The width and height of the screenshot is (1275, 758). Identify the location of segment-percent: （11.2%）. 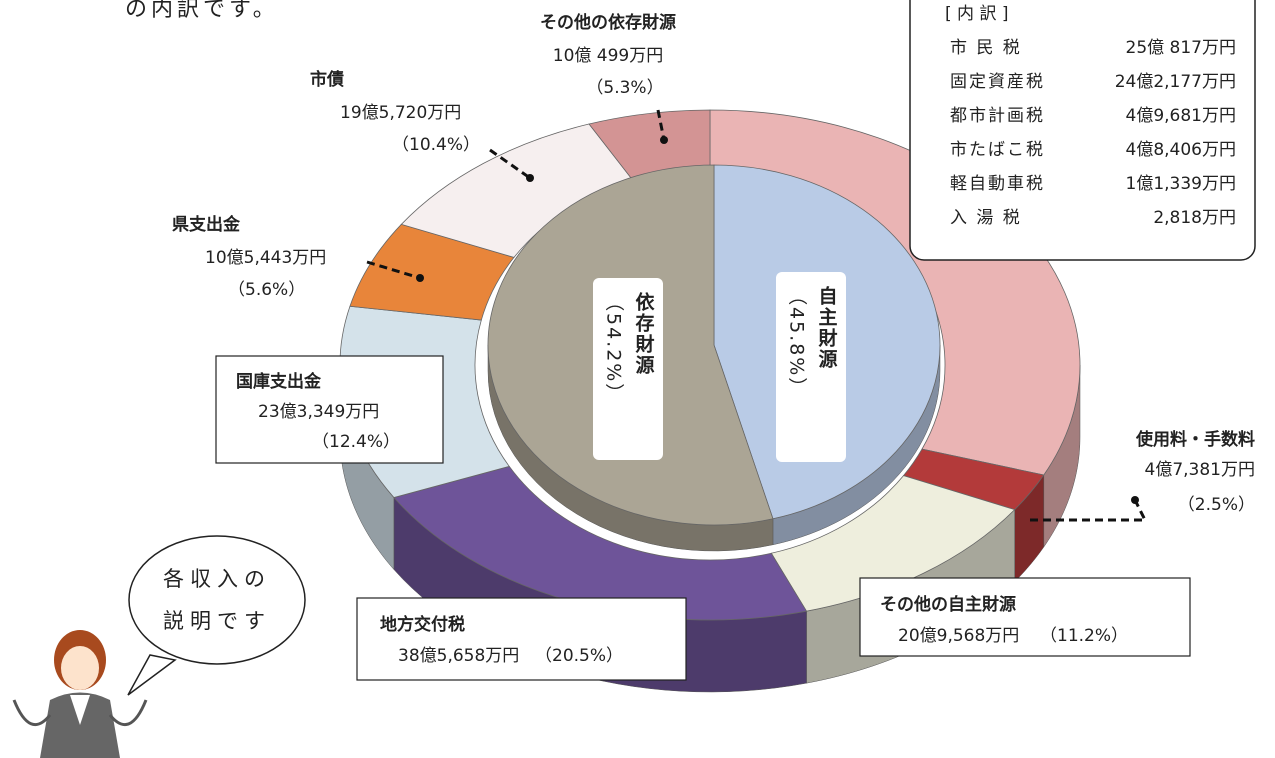
(1084, 636).